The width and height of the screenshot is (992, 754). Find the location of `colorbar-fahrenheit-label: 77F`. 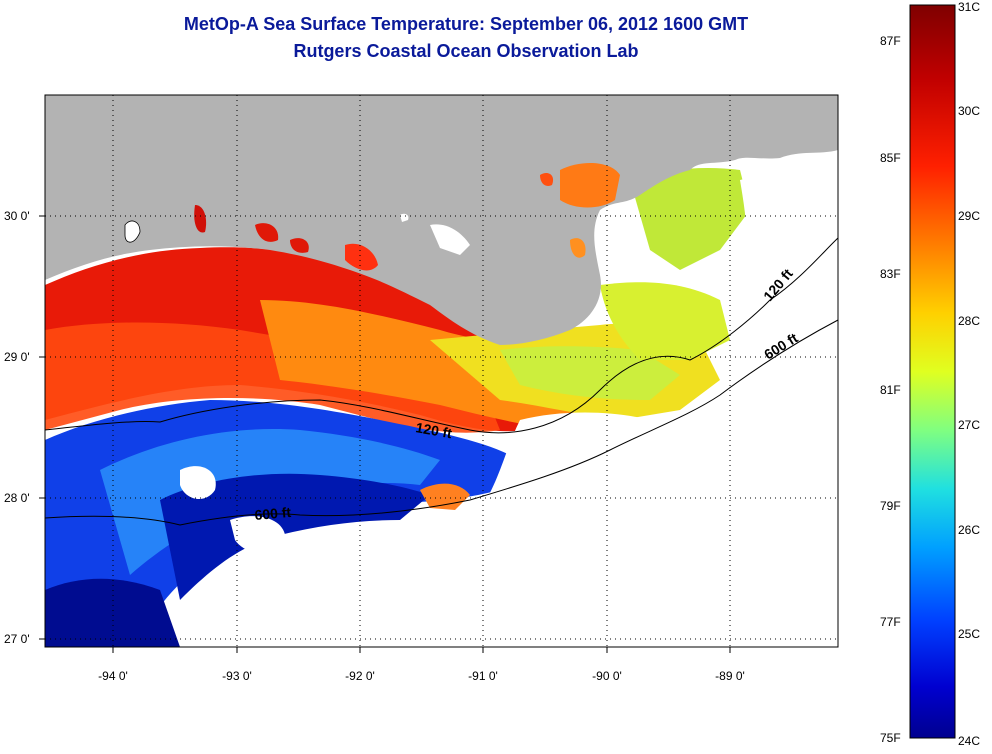

colorbar-fahrenheit-label: 77F is located at coordinates (890, 622).